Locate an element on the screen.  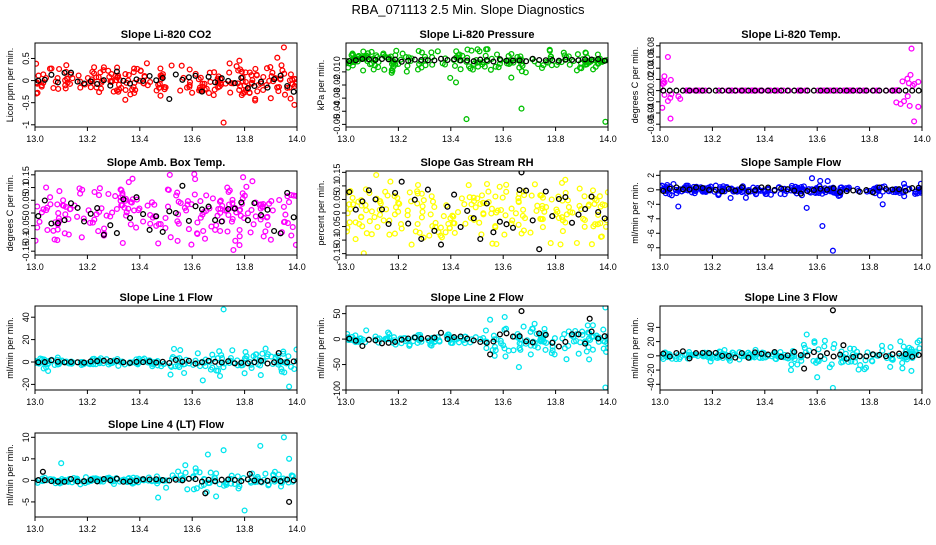
y-tick-label: -100 is located at coordinates (337, 390).